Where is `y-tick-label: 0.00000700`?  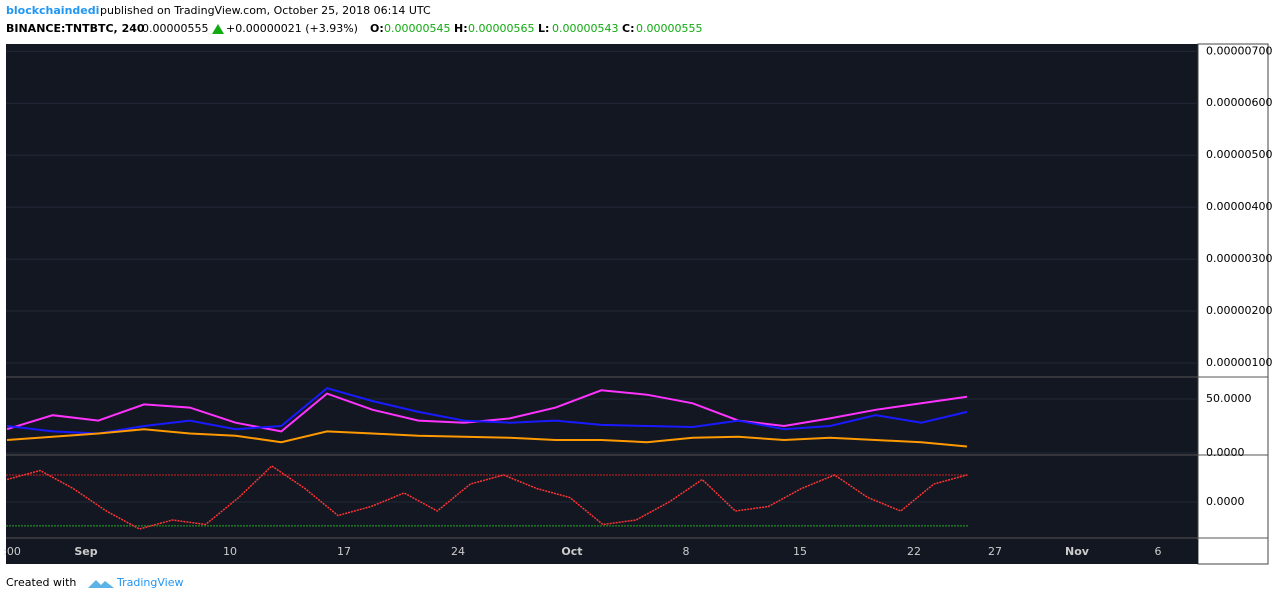 y-tick-label: 0.00000700 is located at coordinates (1239, 50).